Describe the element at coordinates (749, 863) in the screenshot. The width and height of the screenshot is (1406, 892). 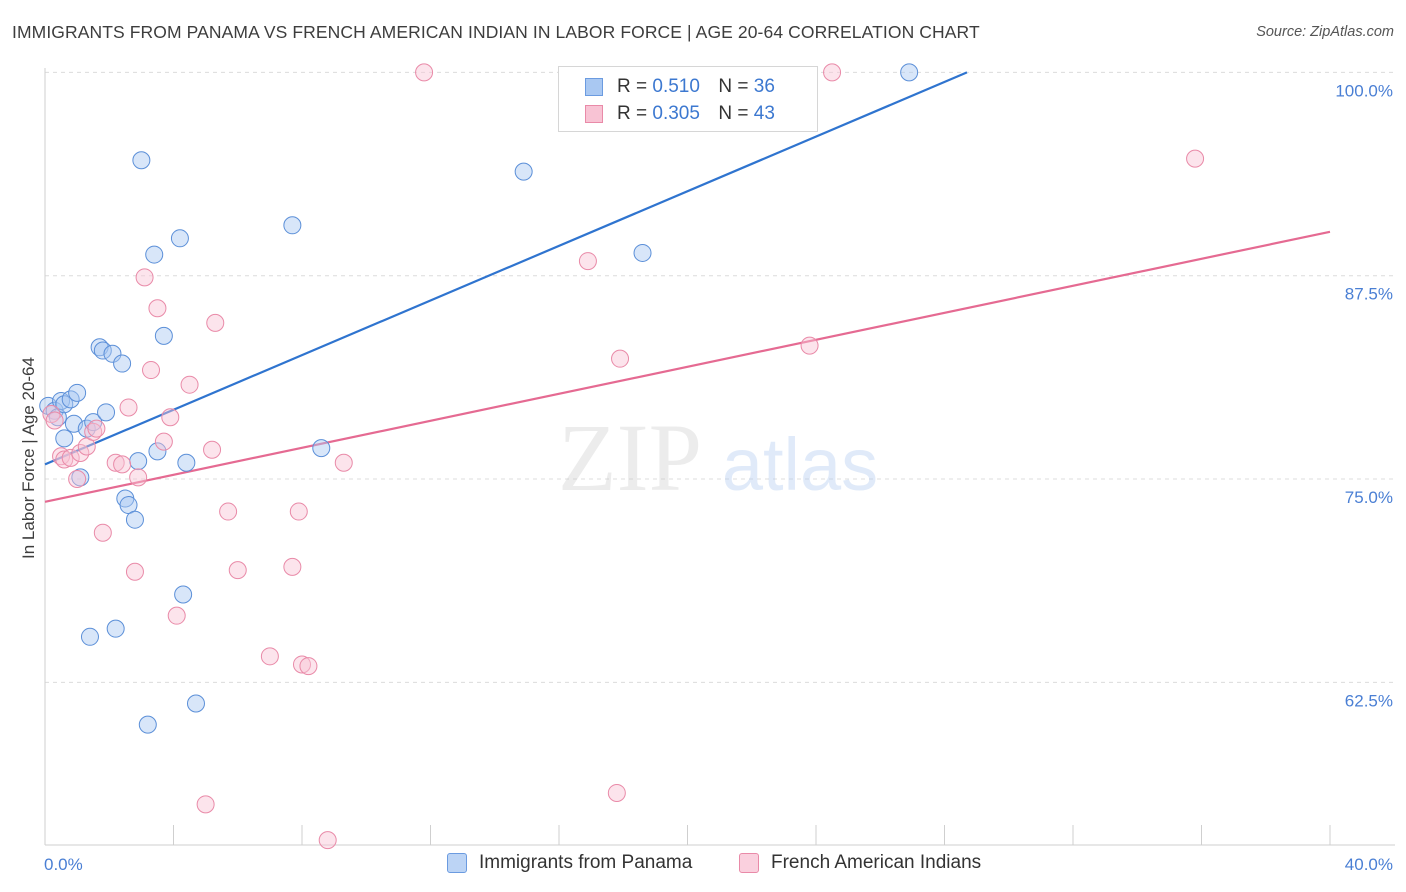
I see `legend-swatch-french-american-indian` at that location.